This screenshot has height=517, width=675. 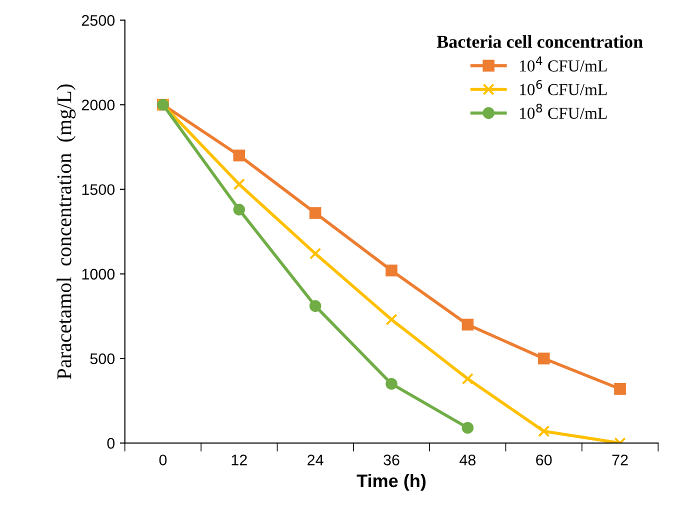 What do you see at coordinates (239, 460) in the screenshot?
I see `x-tick-label: 12` at bounding box center [239, 460].